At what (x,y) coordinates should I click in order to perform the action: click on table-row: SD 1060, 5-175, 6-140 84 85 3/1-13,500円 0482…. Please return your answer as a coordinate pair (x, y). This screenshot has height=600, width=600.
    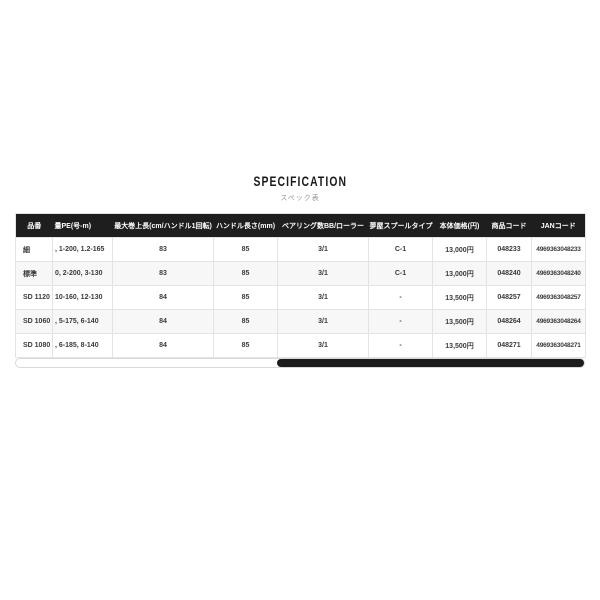
    Looking at the image, I should click on (300, 321).